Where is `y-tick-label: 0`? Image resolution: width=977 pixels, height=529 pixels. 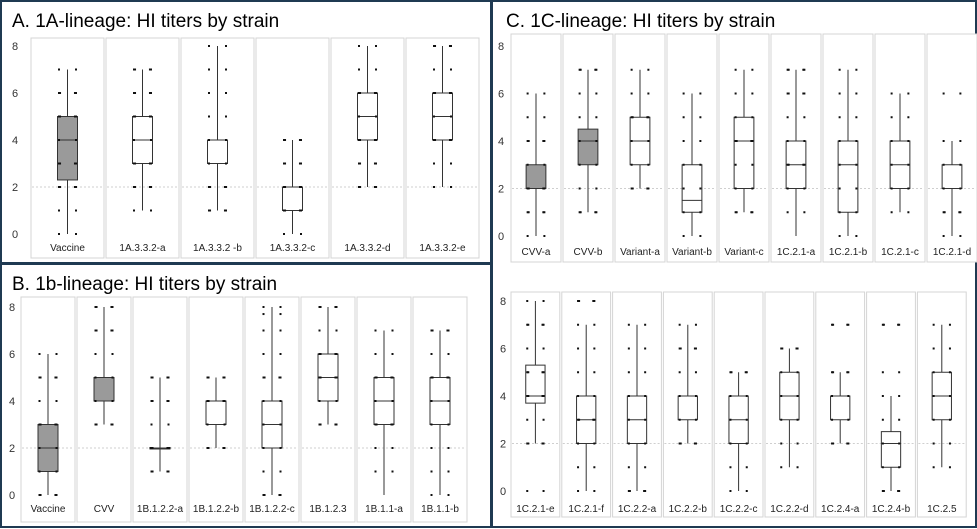
y-tick-label: 0 is located at coordinates (12, 496).